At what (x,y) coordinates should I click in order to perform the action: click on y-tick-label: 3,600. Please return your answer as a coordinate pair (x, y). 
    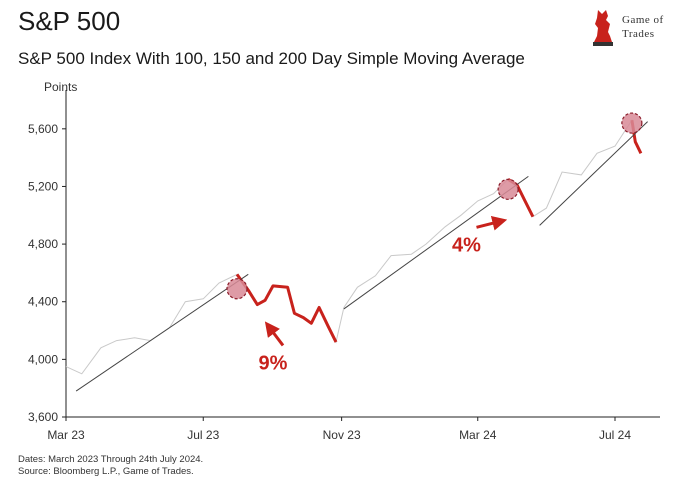
    Looking at the image, I should click on (43, 417).